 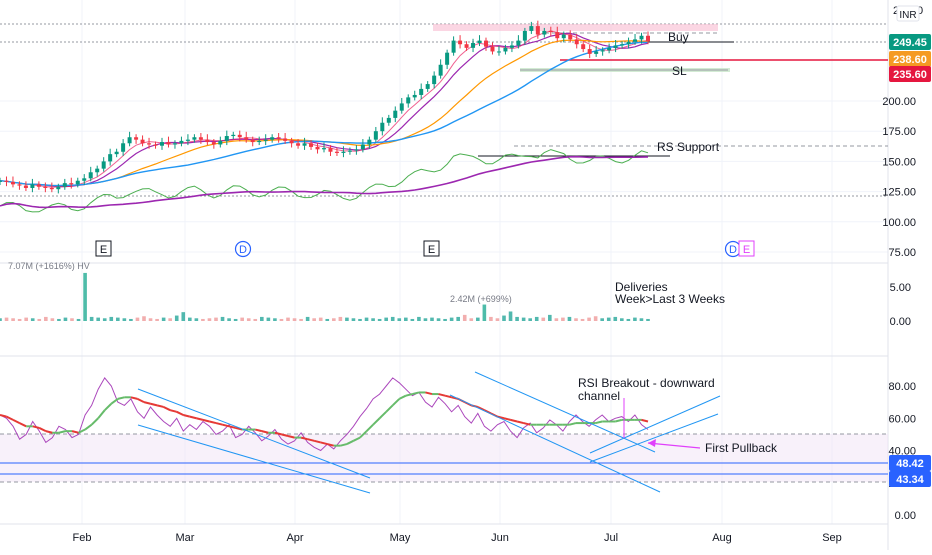 I want to click on earnings-marker-2: E, so click(x=431, y=250).